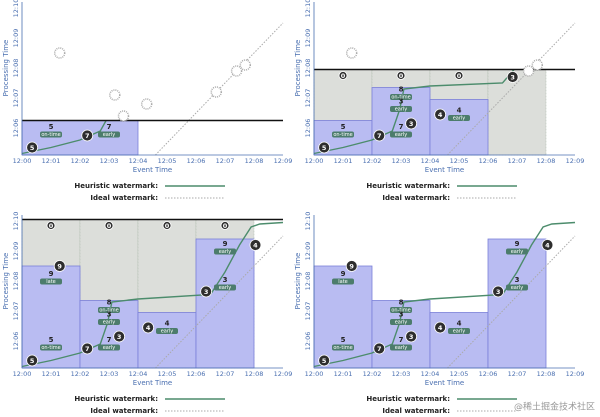 The image size is (600, 417). What do you see at coordinates (64, 137) in the screenshot?
I see `heuristic-watermark` at bounding box center [64, 137].